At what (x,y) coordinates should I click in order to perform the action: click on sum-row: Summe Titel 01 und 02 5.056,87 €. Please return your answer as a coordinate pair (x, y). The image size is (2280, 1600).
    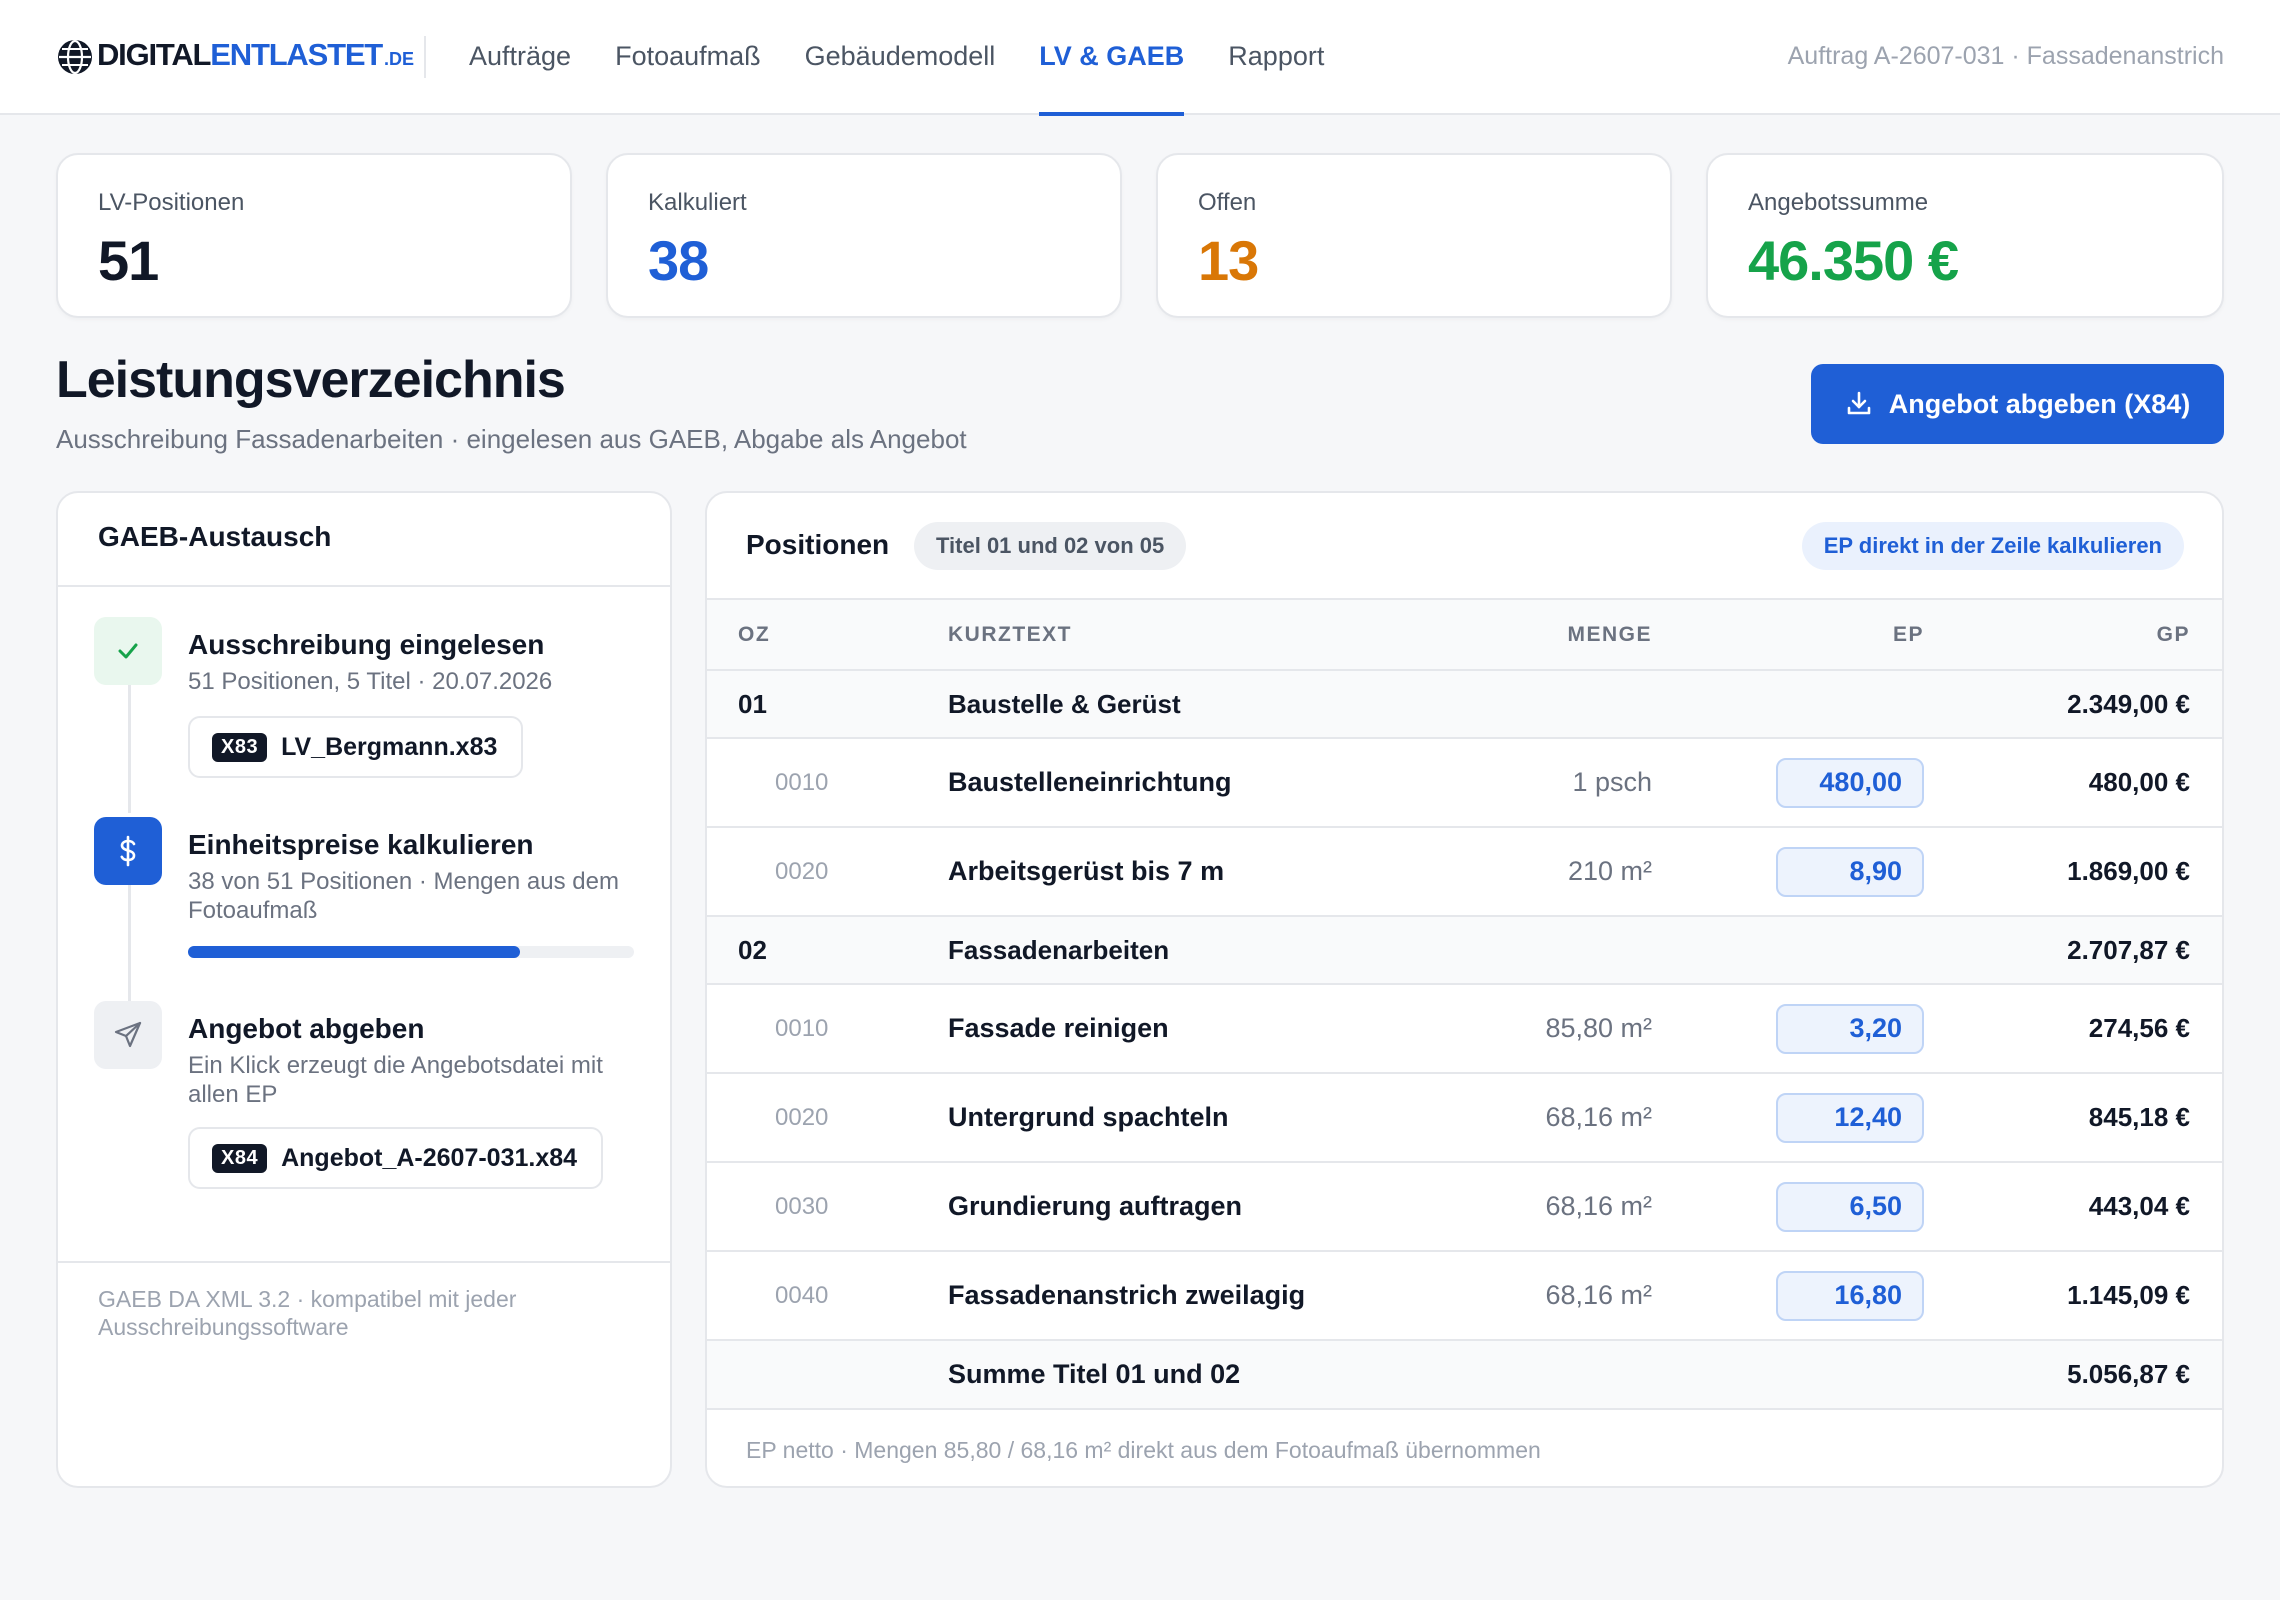
    Looking at the image, I should click on (1464, 1373).